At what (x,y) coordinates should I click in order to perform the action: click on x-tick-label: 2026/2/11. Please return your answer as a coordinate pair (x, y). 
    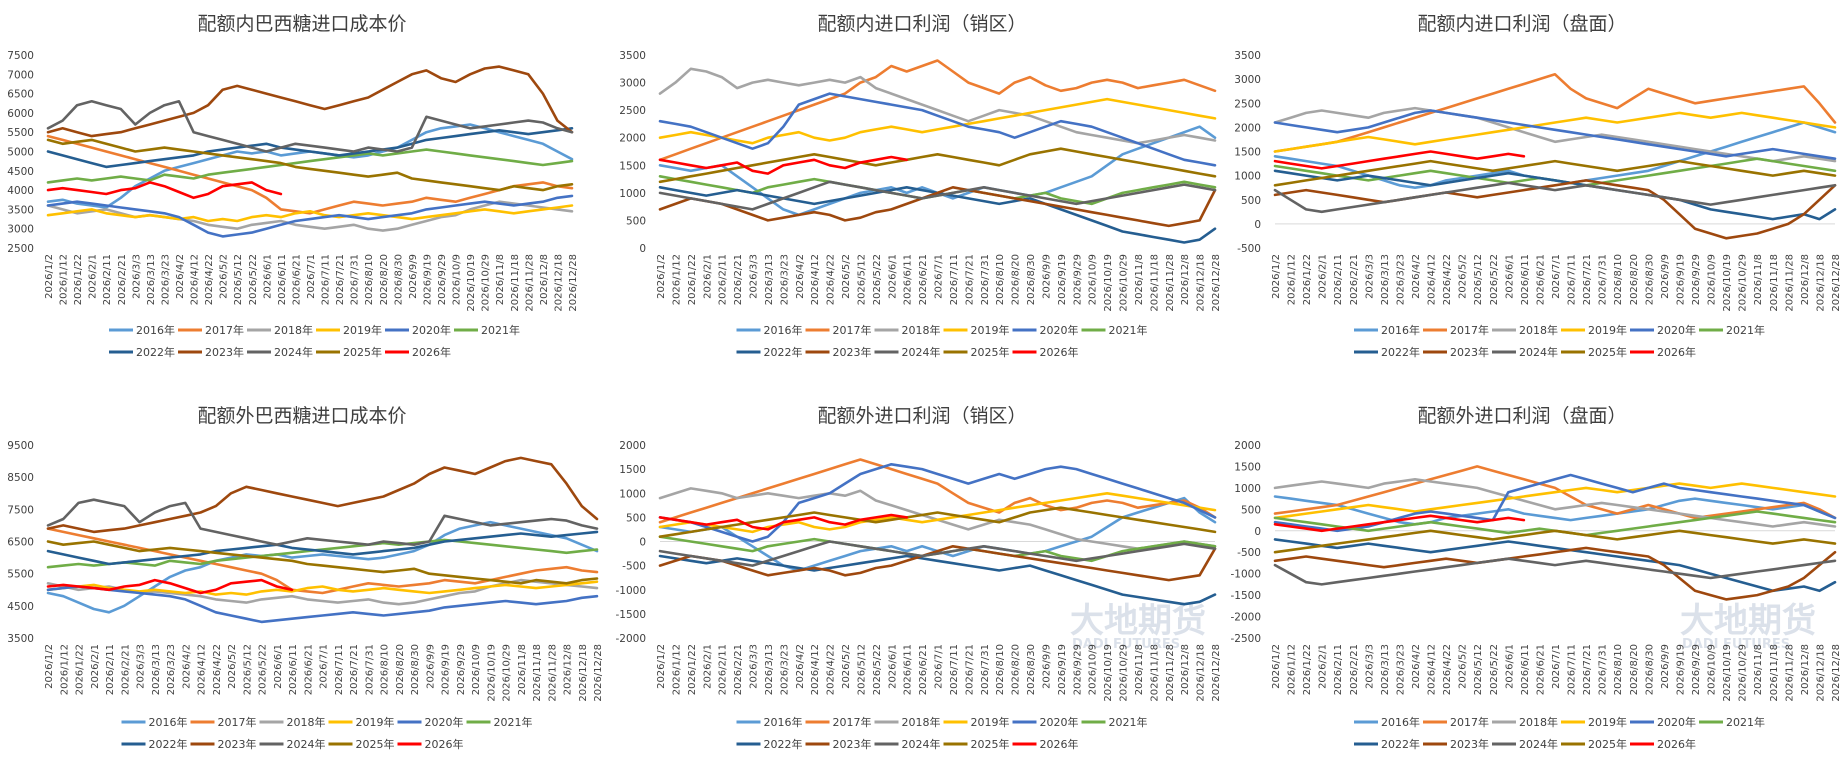
    Looking at the image, I should click on (1338, 669).